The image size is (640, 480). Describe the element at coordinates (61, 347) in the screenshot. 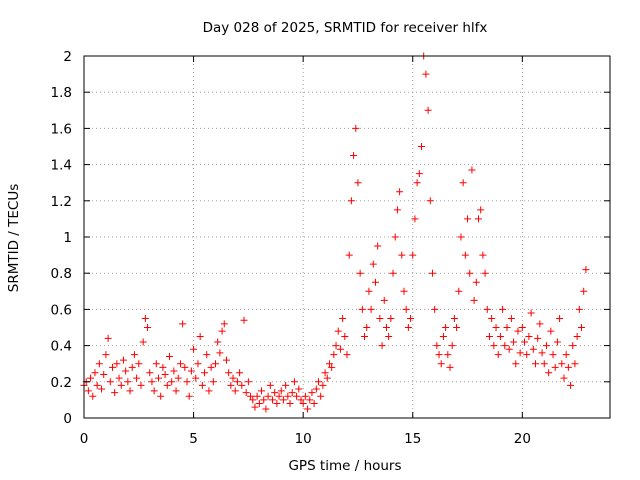

I see `y-tick-label: 0.4` at that location.